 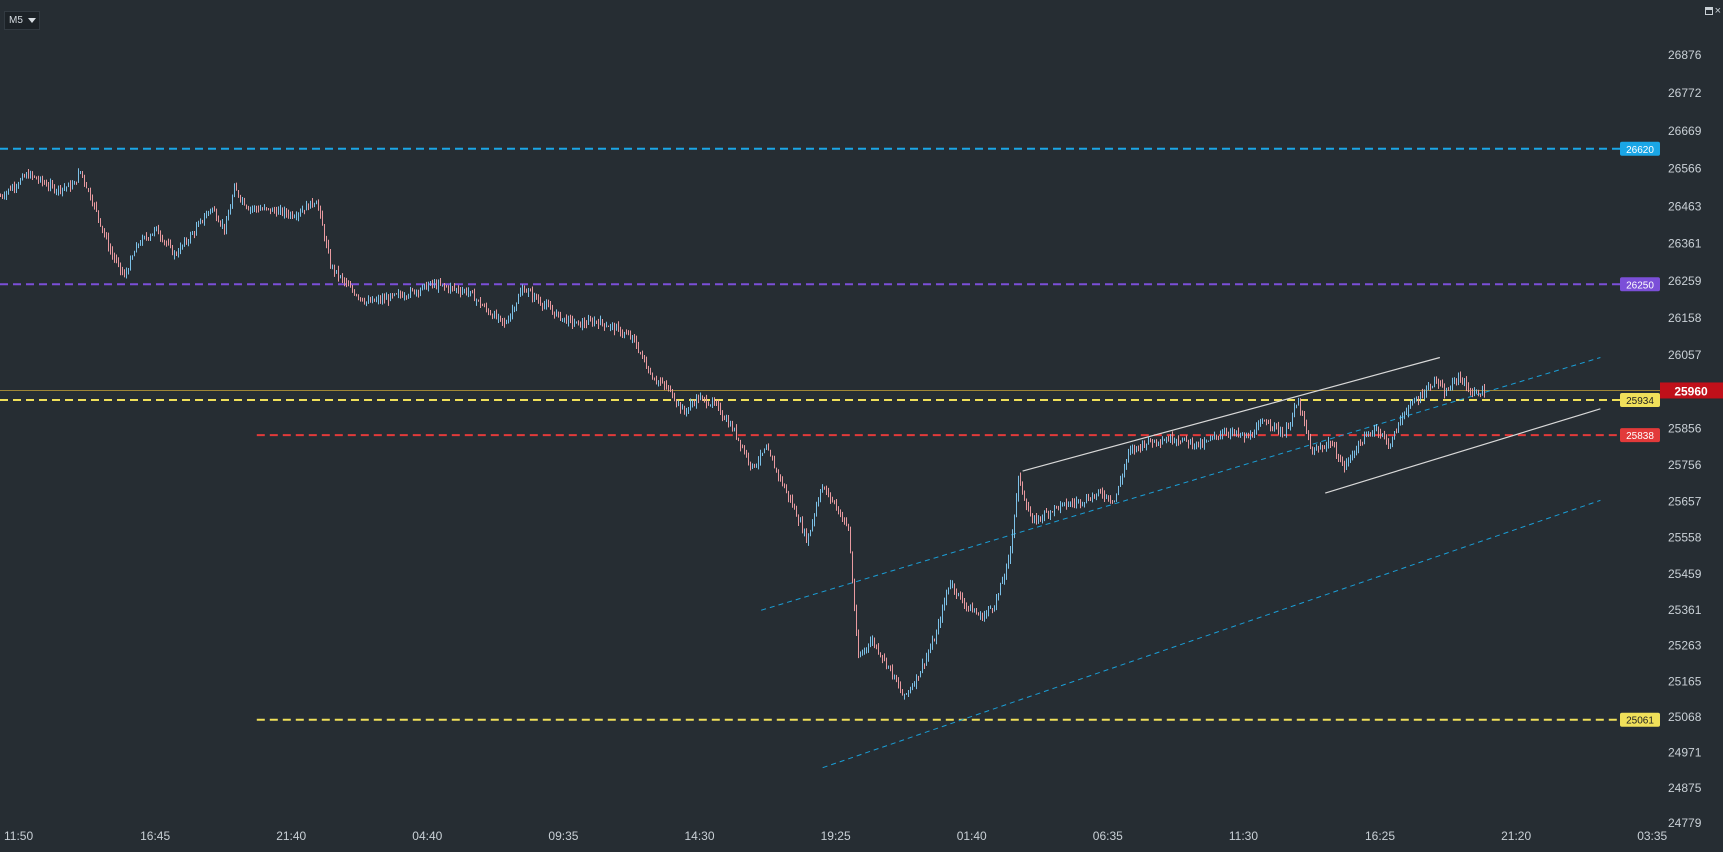 I want to click on y-tick-label: 26566, so click(x=1685, y=169).